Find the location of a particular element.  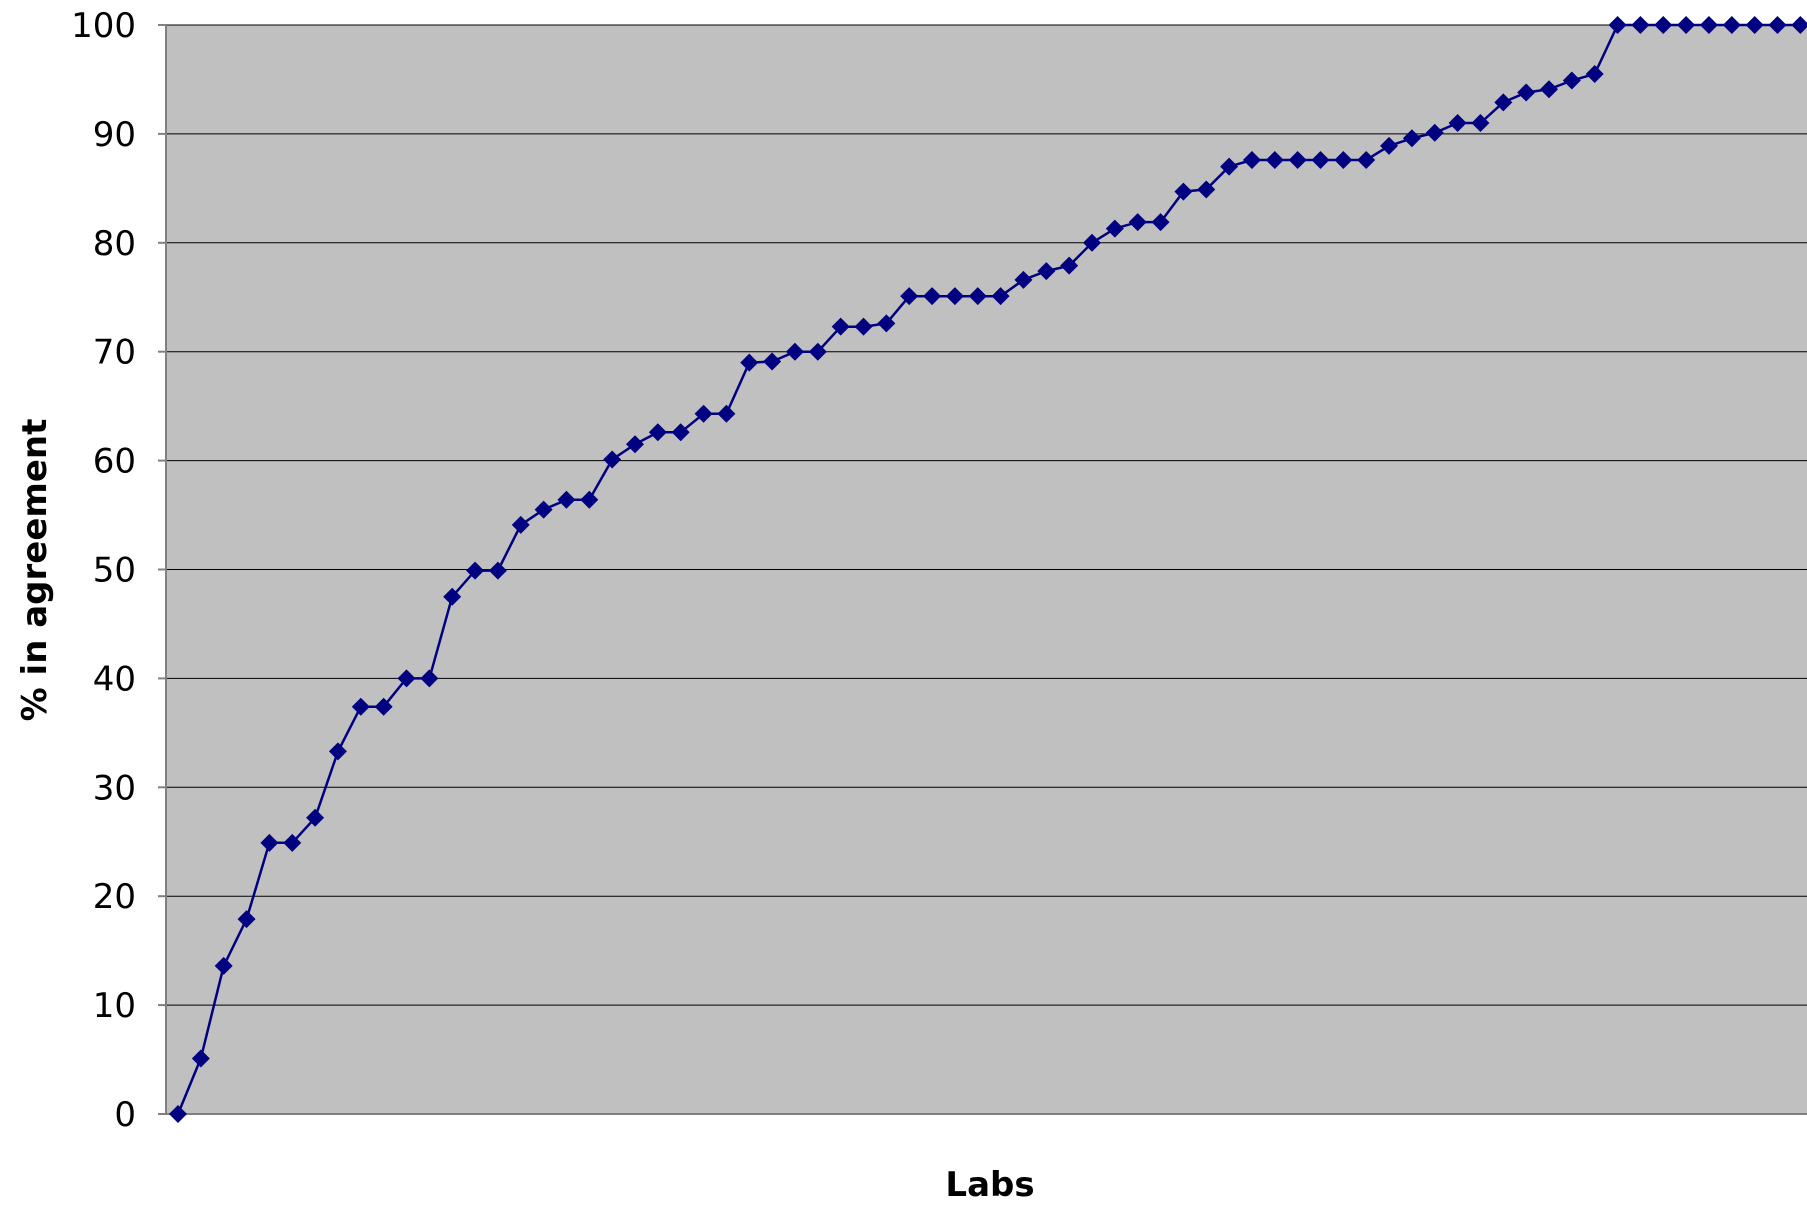

y-tick-label: 40 is located at coordinates (114, 679).